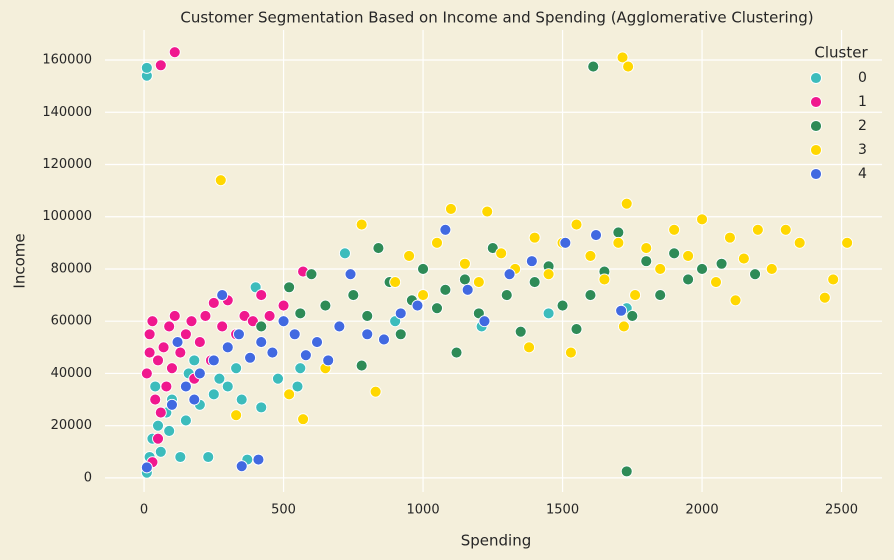  What do you see at coordinates (862, 174) in the screenshot?
I see `legend-label: 4` at bounding box center [862, 174].